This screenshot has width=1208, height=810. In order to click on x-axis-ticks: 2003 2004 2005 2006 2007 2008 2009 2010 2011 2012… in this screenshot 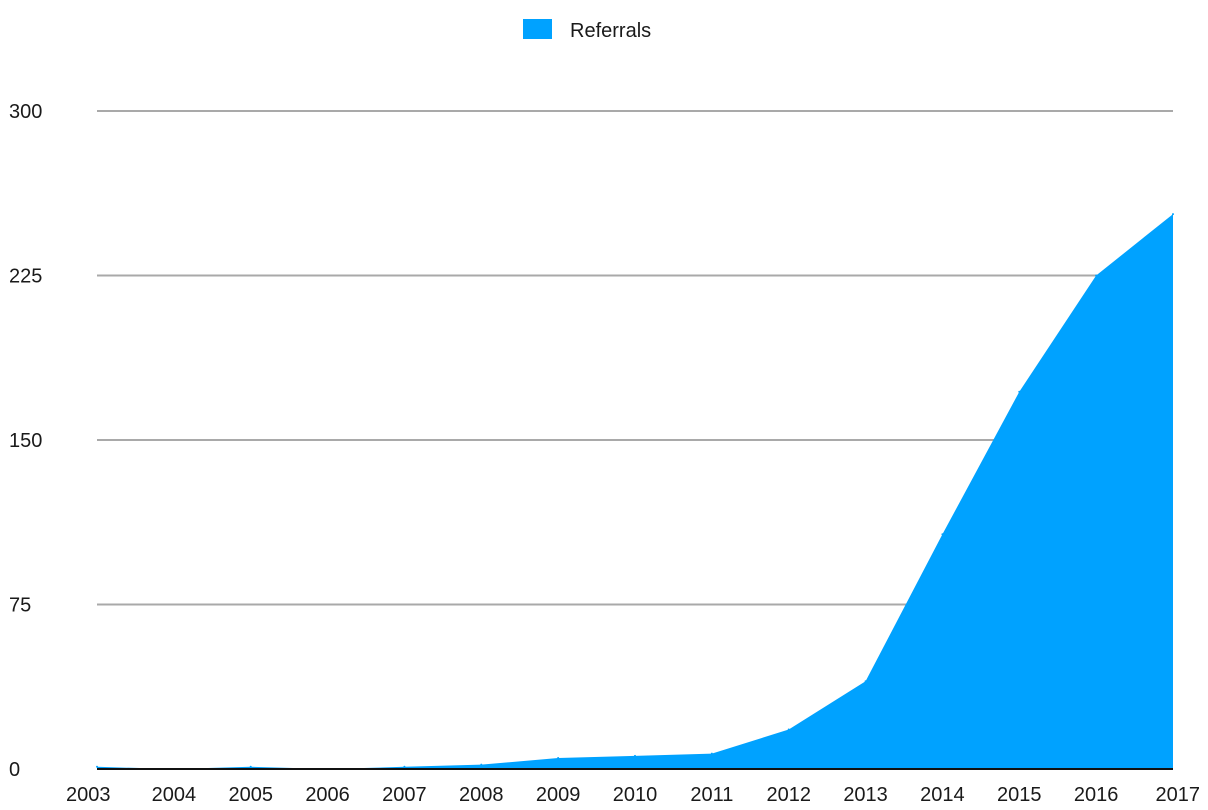, I will do `click(633, 795)`.